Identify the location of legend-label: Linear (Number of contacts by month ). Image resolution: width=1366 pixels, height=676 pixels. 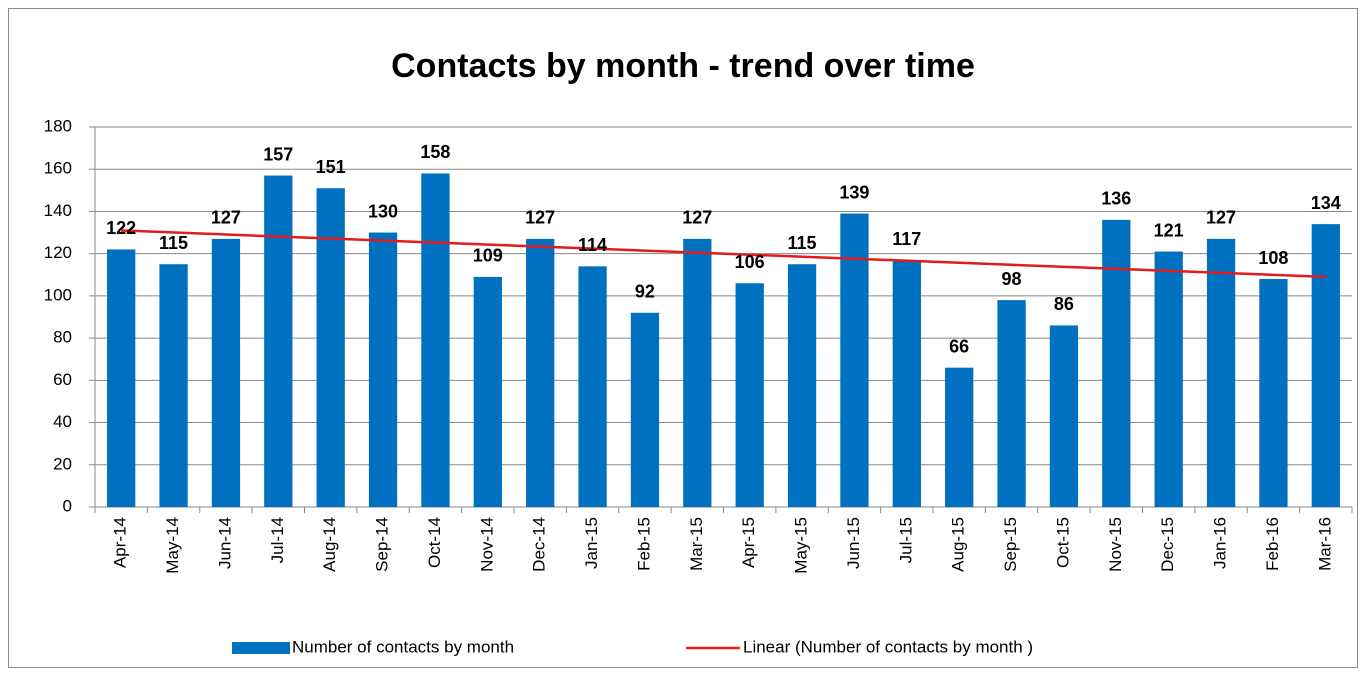
(888, 646).